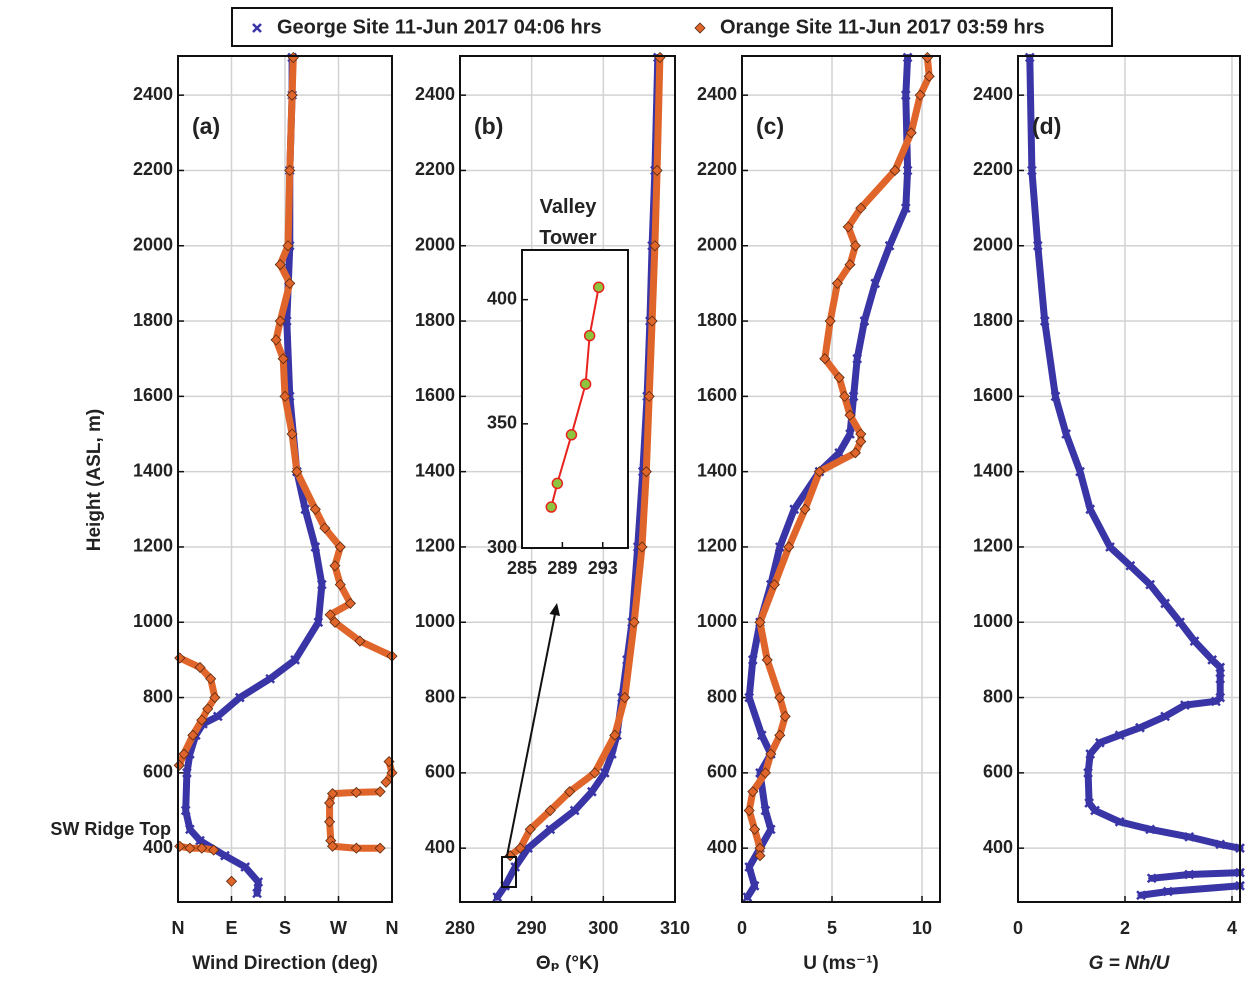 Image resolution: width=1249 pixels, height=986 pixels. I want to click on y-tick-label: 400, so click(998, 847).